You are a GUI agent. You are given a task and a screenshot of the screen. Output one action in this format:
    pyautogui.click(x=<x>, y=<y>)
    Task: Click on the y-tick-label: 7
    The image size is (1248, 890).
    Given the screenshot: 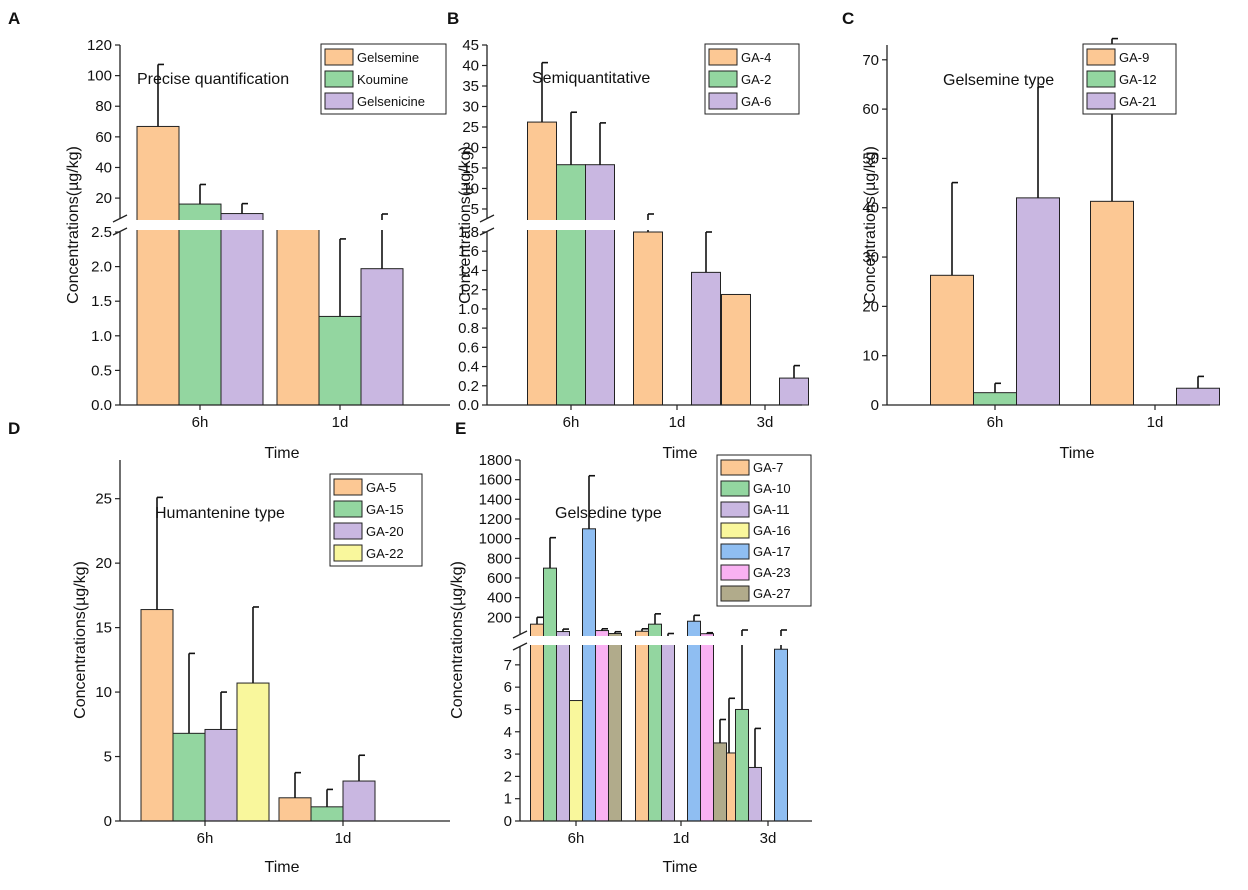 What is the action you would take?
    pyautogui.click(x=508, y=665)
    